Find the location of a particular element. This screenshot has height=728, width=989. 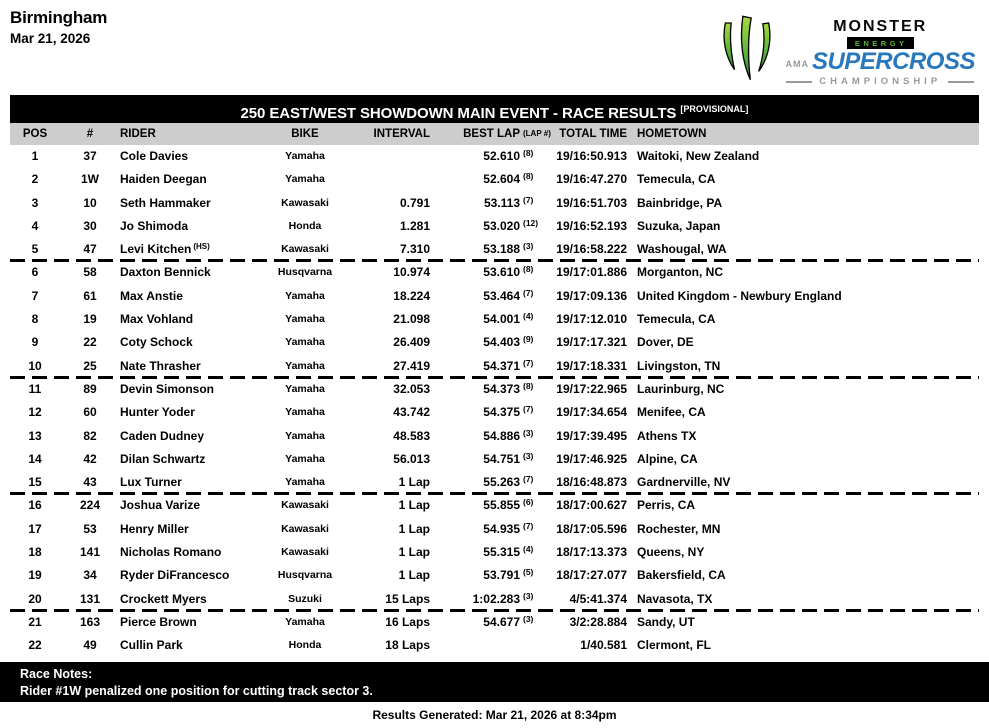

supercross-line: AMA SUPERCROSS is located at coordinates (880, 62).